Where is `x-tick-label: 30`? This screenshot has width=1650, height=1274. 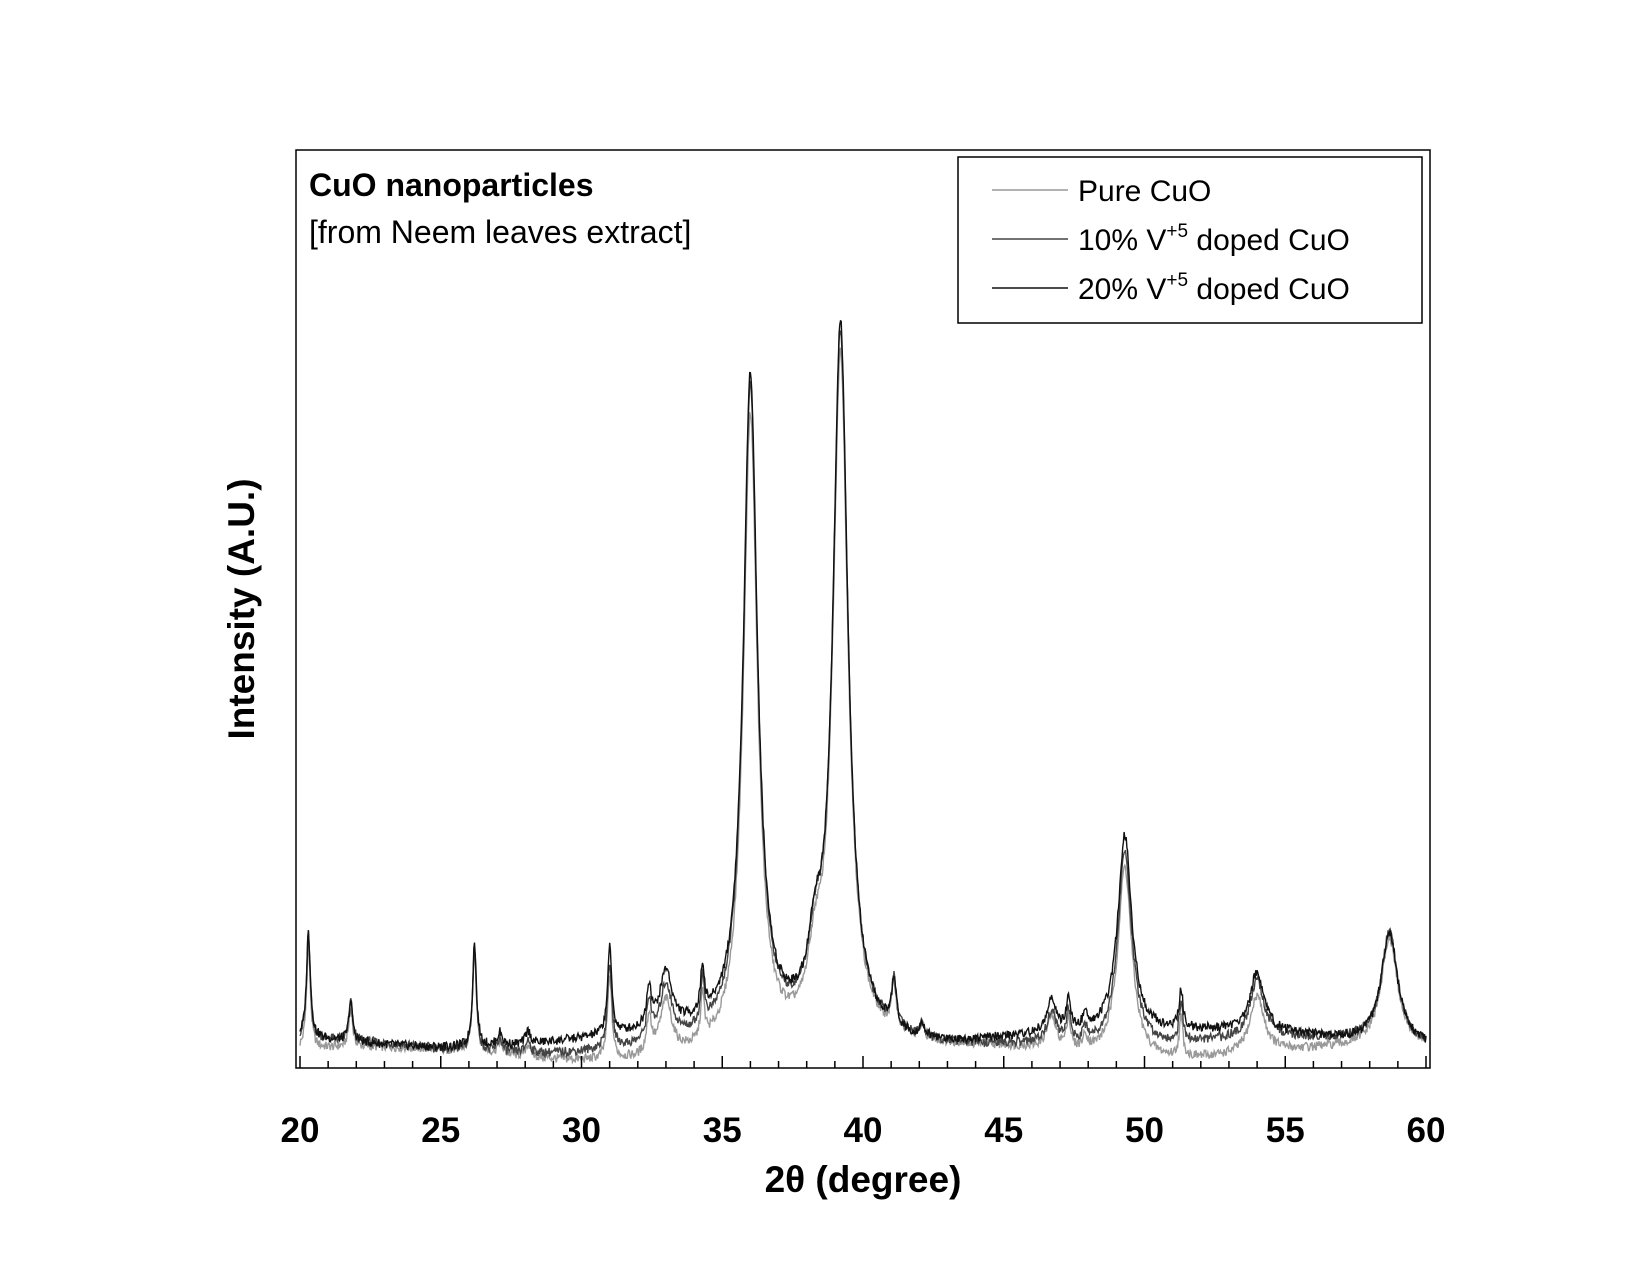
x-tick-label: 30 is located at coordinates (581, 1130).